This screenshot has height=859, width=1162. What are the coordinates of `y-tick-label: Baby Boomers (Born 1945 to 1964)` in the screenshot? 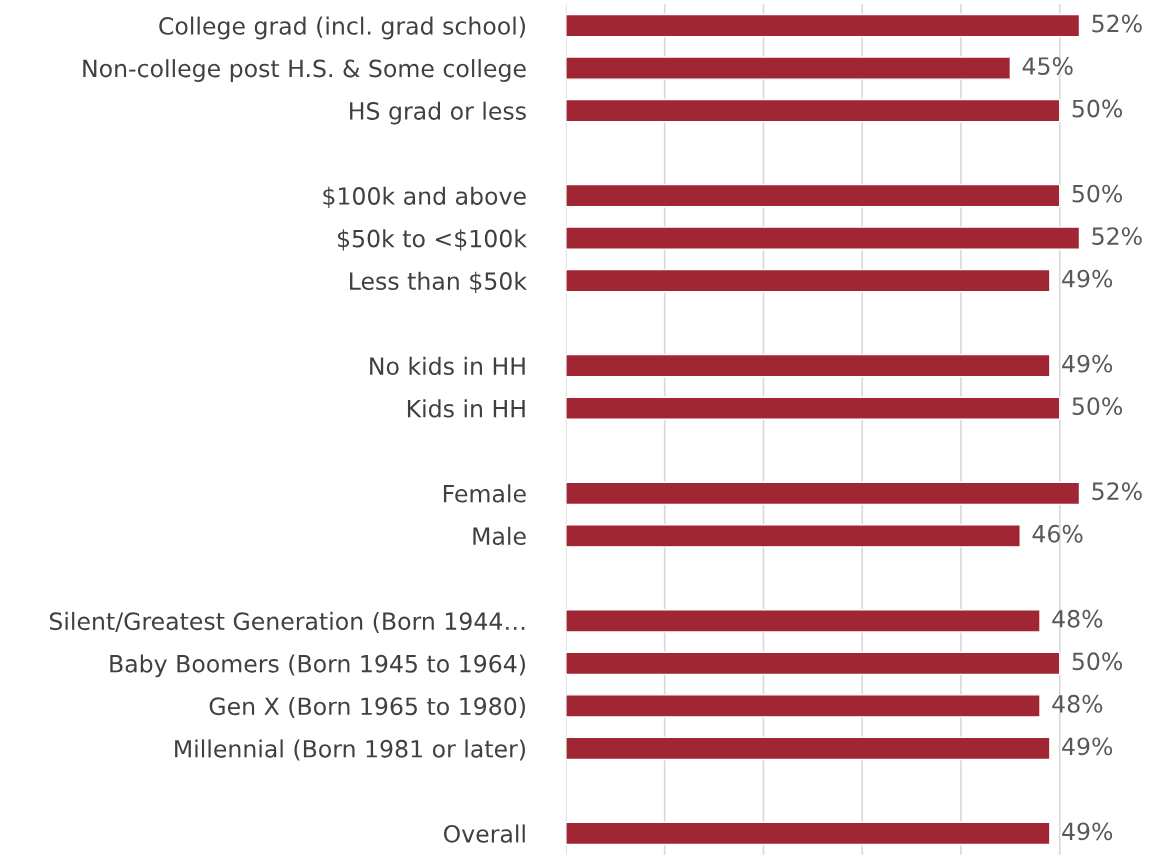 It's located at (317, 666).